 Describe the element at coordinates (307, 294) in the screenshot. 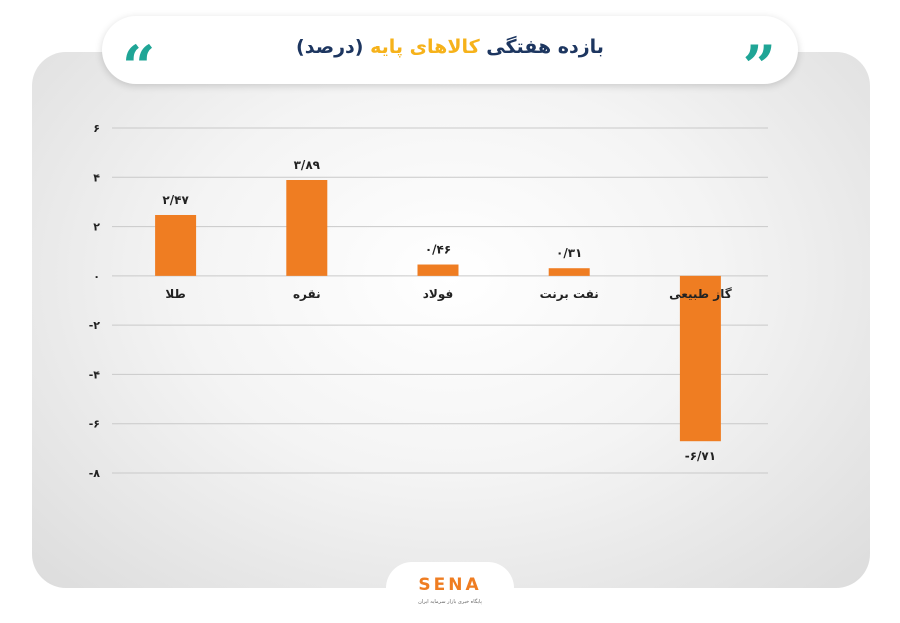

I see `category-label: نقره` at that location.